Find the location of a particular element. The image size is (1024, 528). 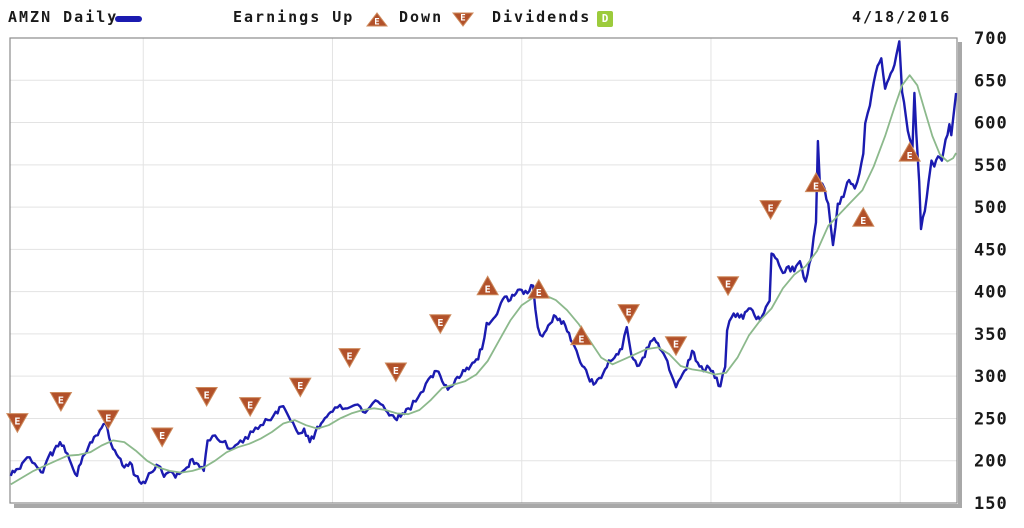

frame-shadow-right is located at coordinates (960, 275).